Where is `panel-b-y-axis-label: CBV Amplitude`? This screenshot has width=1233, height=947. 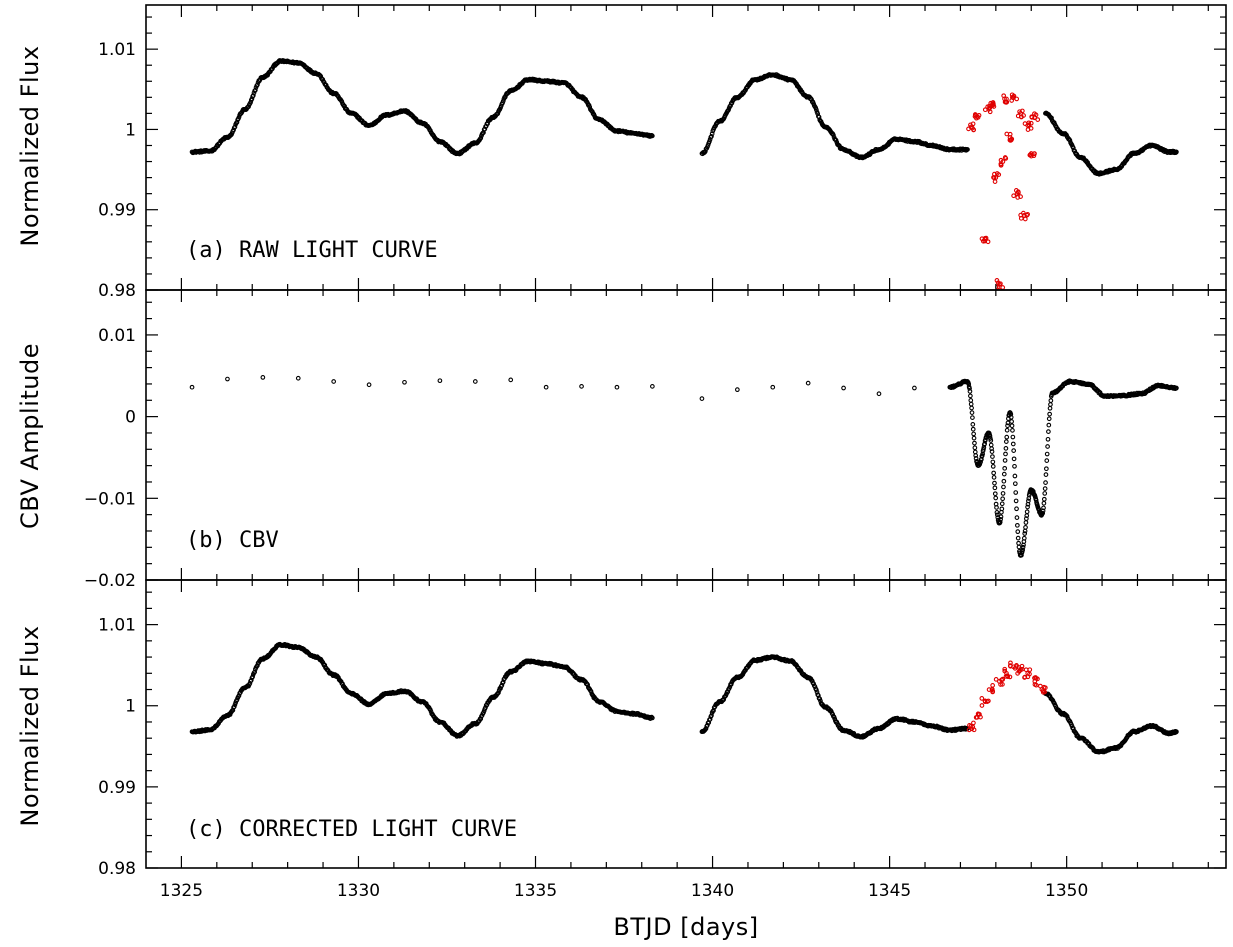 panel-b-y-axis-label: CBV Amplitude is located at coordinates (30, 436).